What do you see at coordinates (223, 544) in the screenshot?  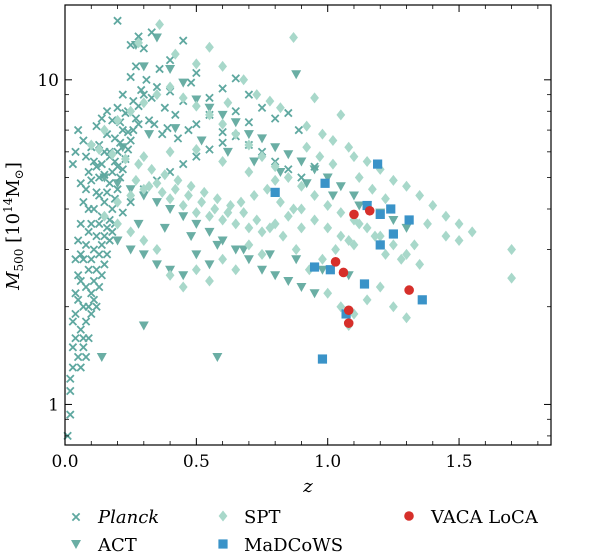 I see `legend-symbol-madcows` at bounding box center [223, 544].